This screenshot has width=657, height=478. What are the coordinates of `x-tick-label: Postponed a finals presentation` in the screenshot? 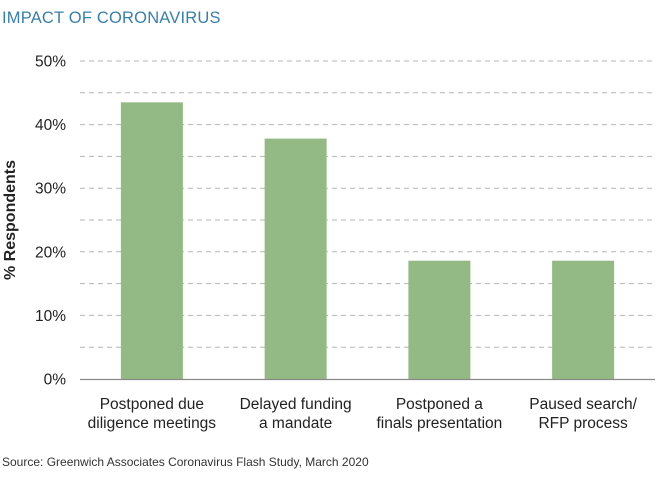 It's located at (439, 414).